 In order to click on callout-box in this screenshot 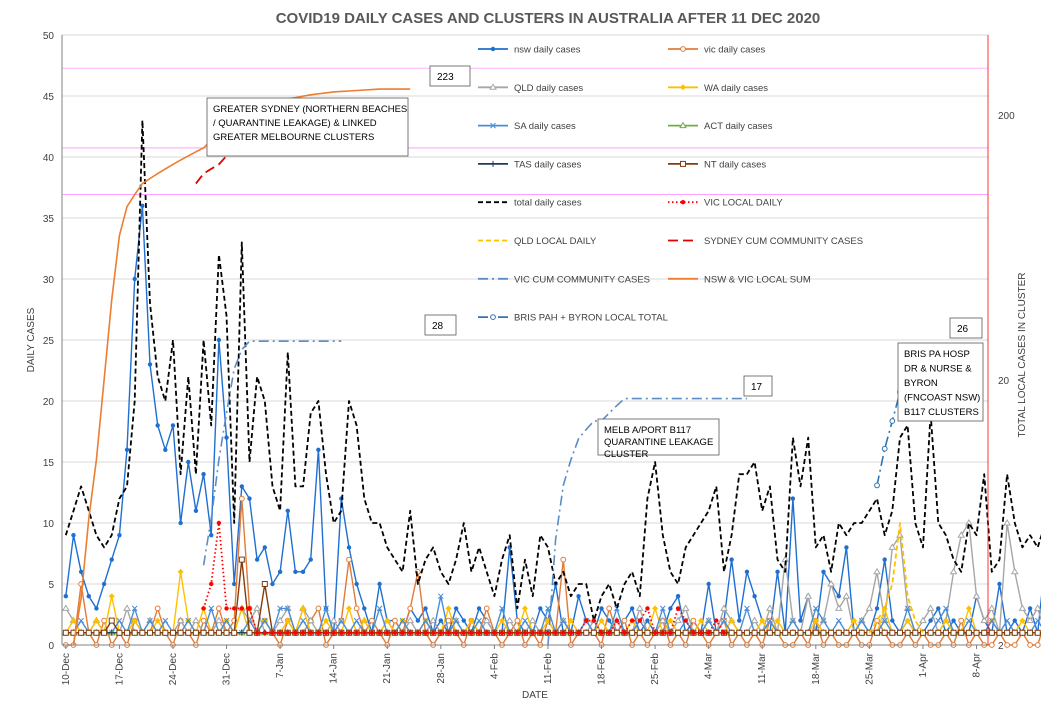, I will do `click(758, 386)`.